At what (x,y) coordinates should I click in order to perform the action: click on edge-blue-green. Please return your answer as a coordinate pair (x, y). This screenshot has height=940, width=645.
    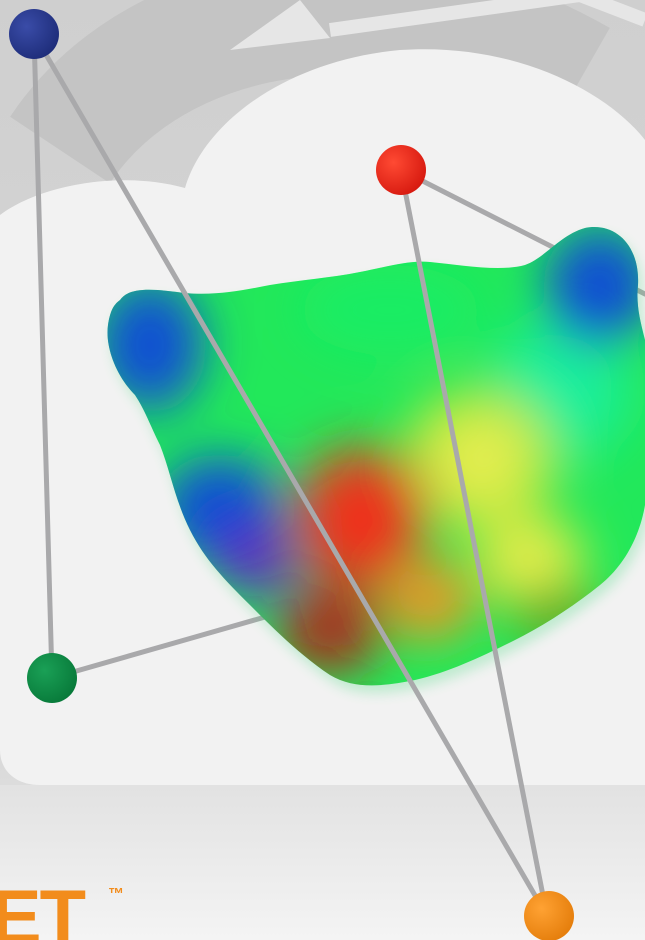
    Looking at the image, I should click on (43, 356).